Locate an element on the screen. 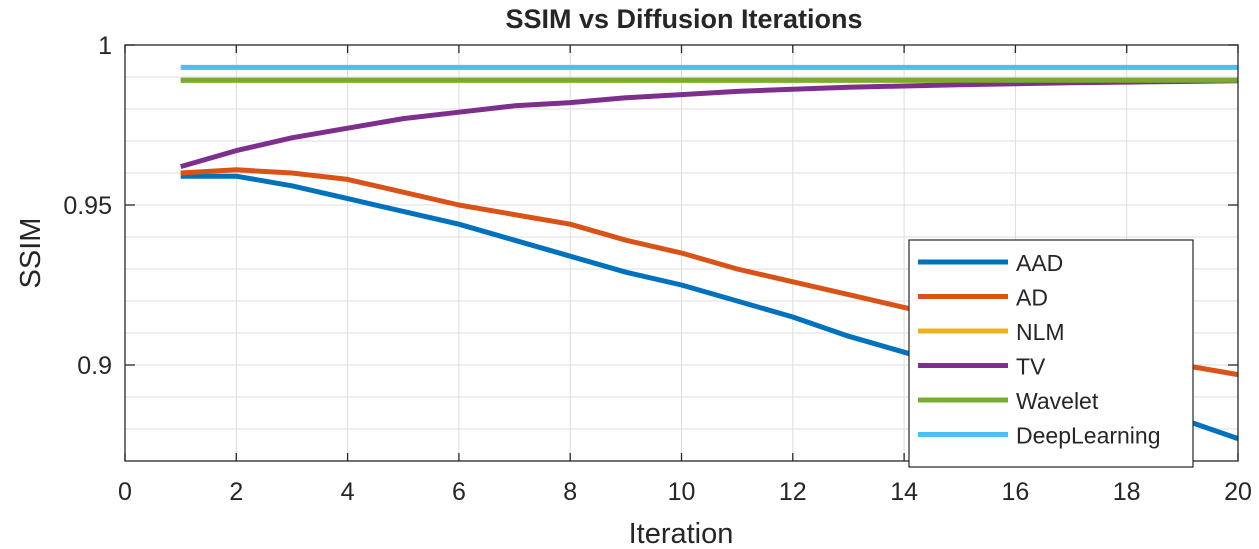 The height and width of the screenshot is (549, 1259). x-tick-label: 20 is located at coordinates (1238, 492).